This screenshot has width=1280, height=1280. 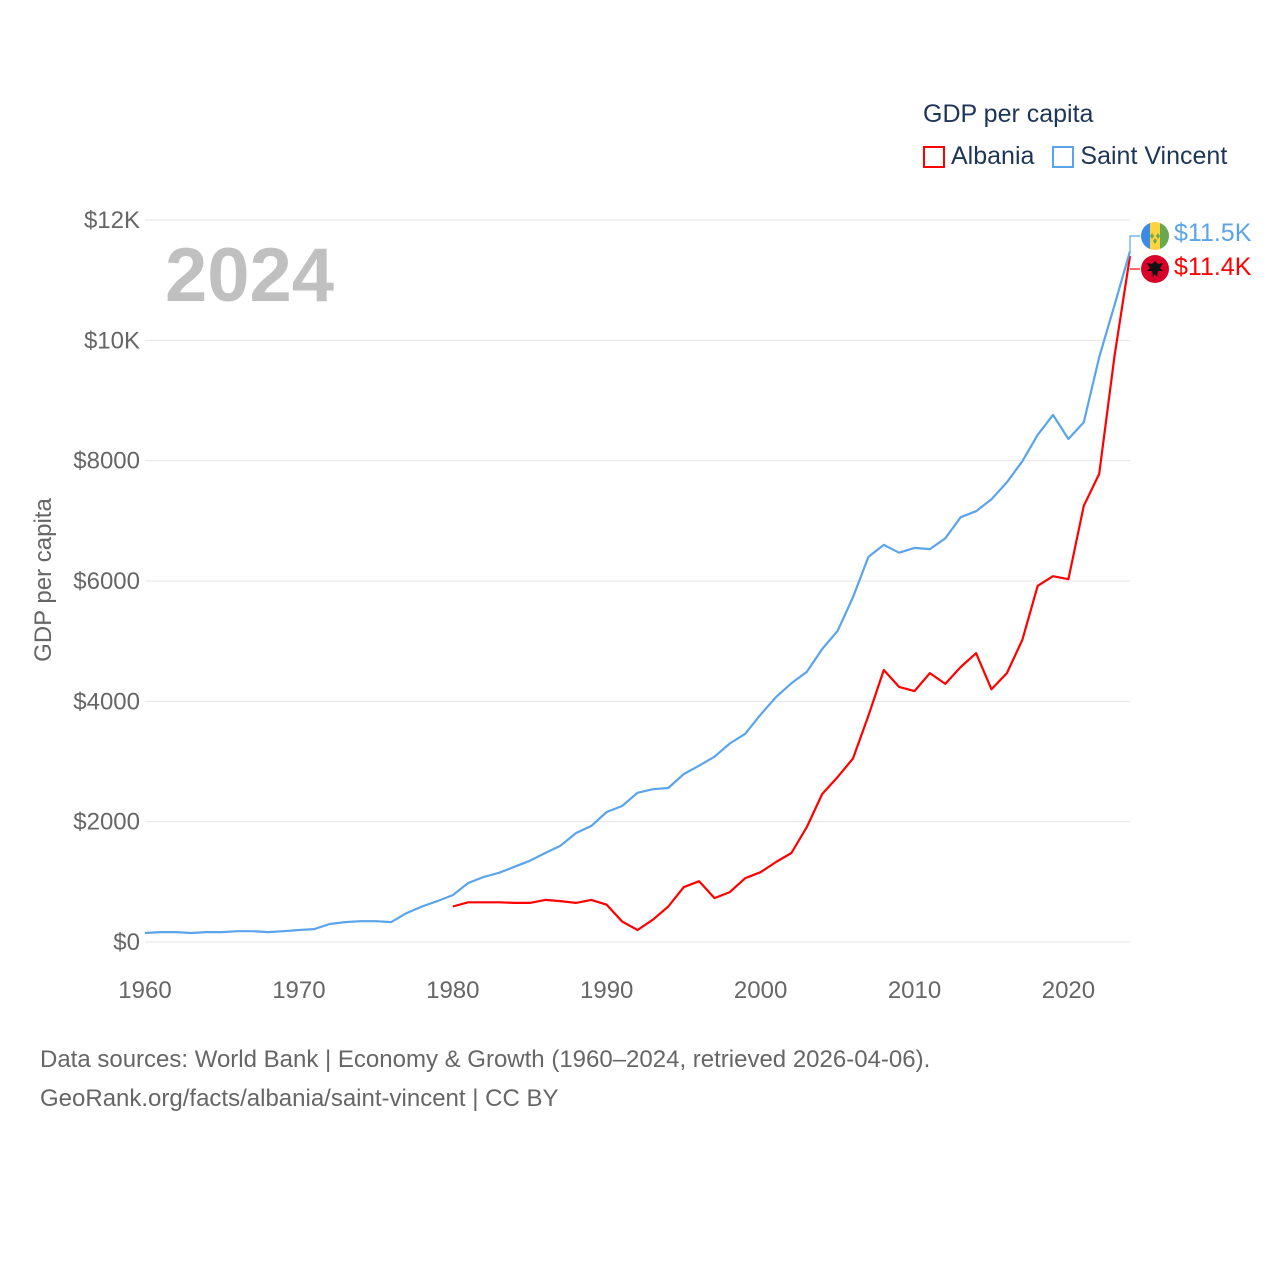 I want to click on legend-item-albania: Albania, so click(x=978, y=156).